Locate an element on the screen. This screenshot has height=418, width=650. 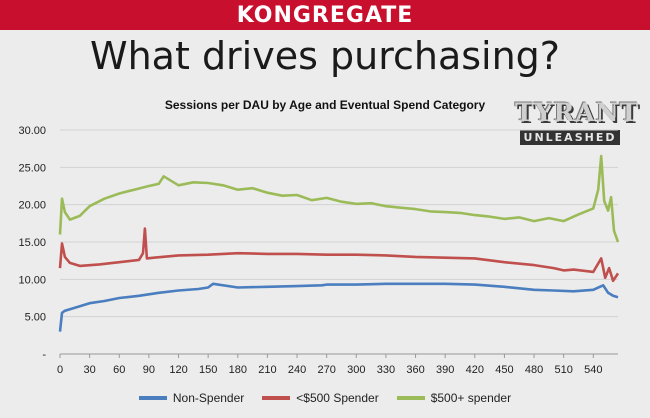
legend-item-non-spender: Non-Spender is located at coordinates (191, 398).